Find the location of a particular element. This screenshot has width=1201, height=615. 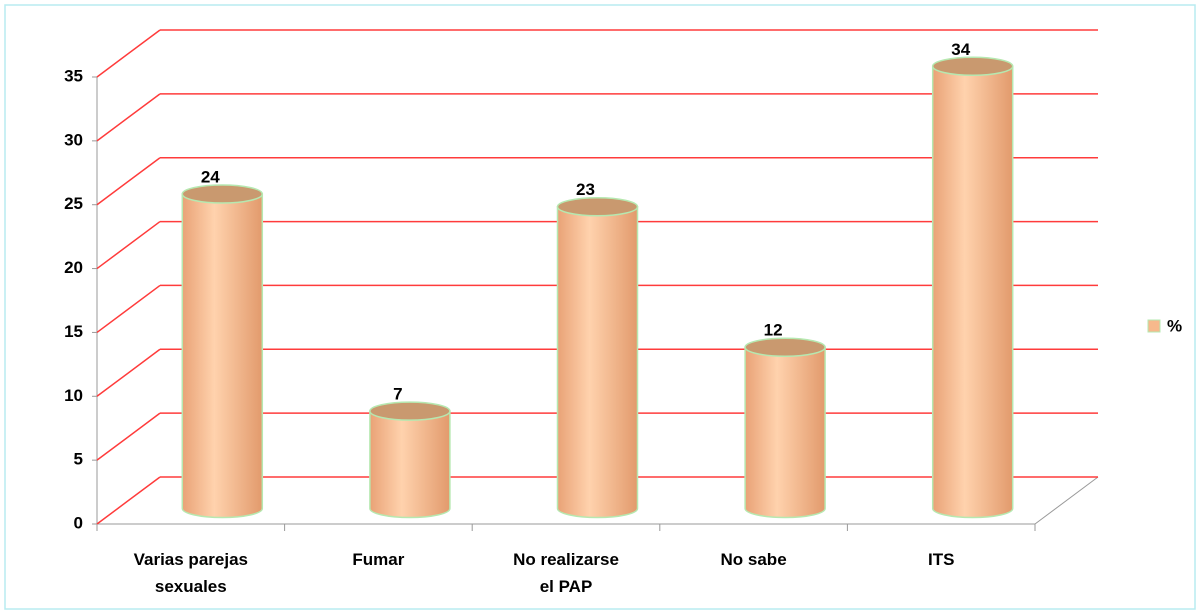

floor-edge is located at coordinates (1066, 500).